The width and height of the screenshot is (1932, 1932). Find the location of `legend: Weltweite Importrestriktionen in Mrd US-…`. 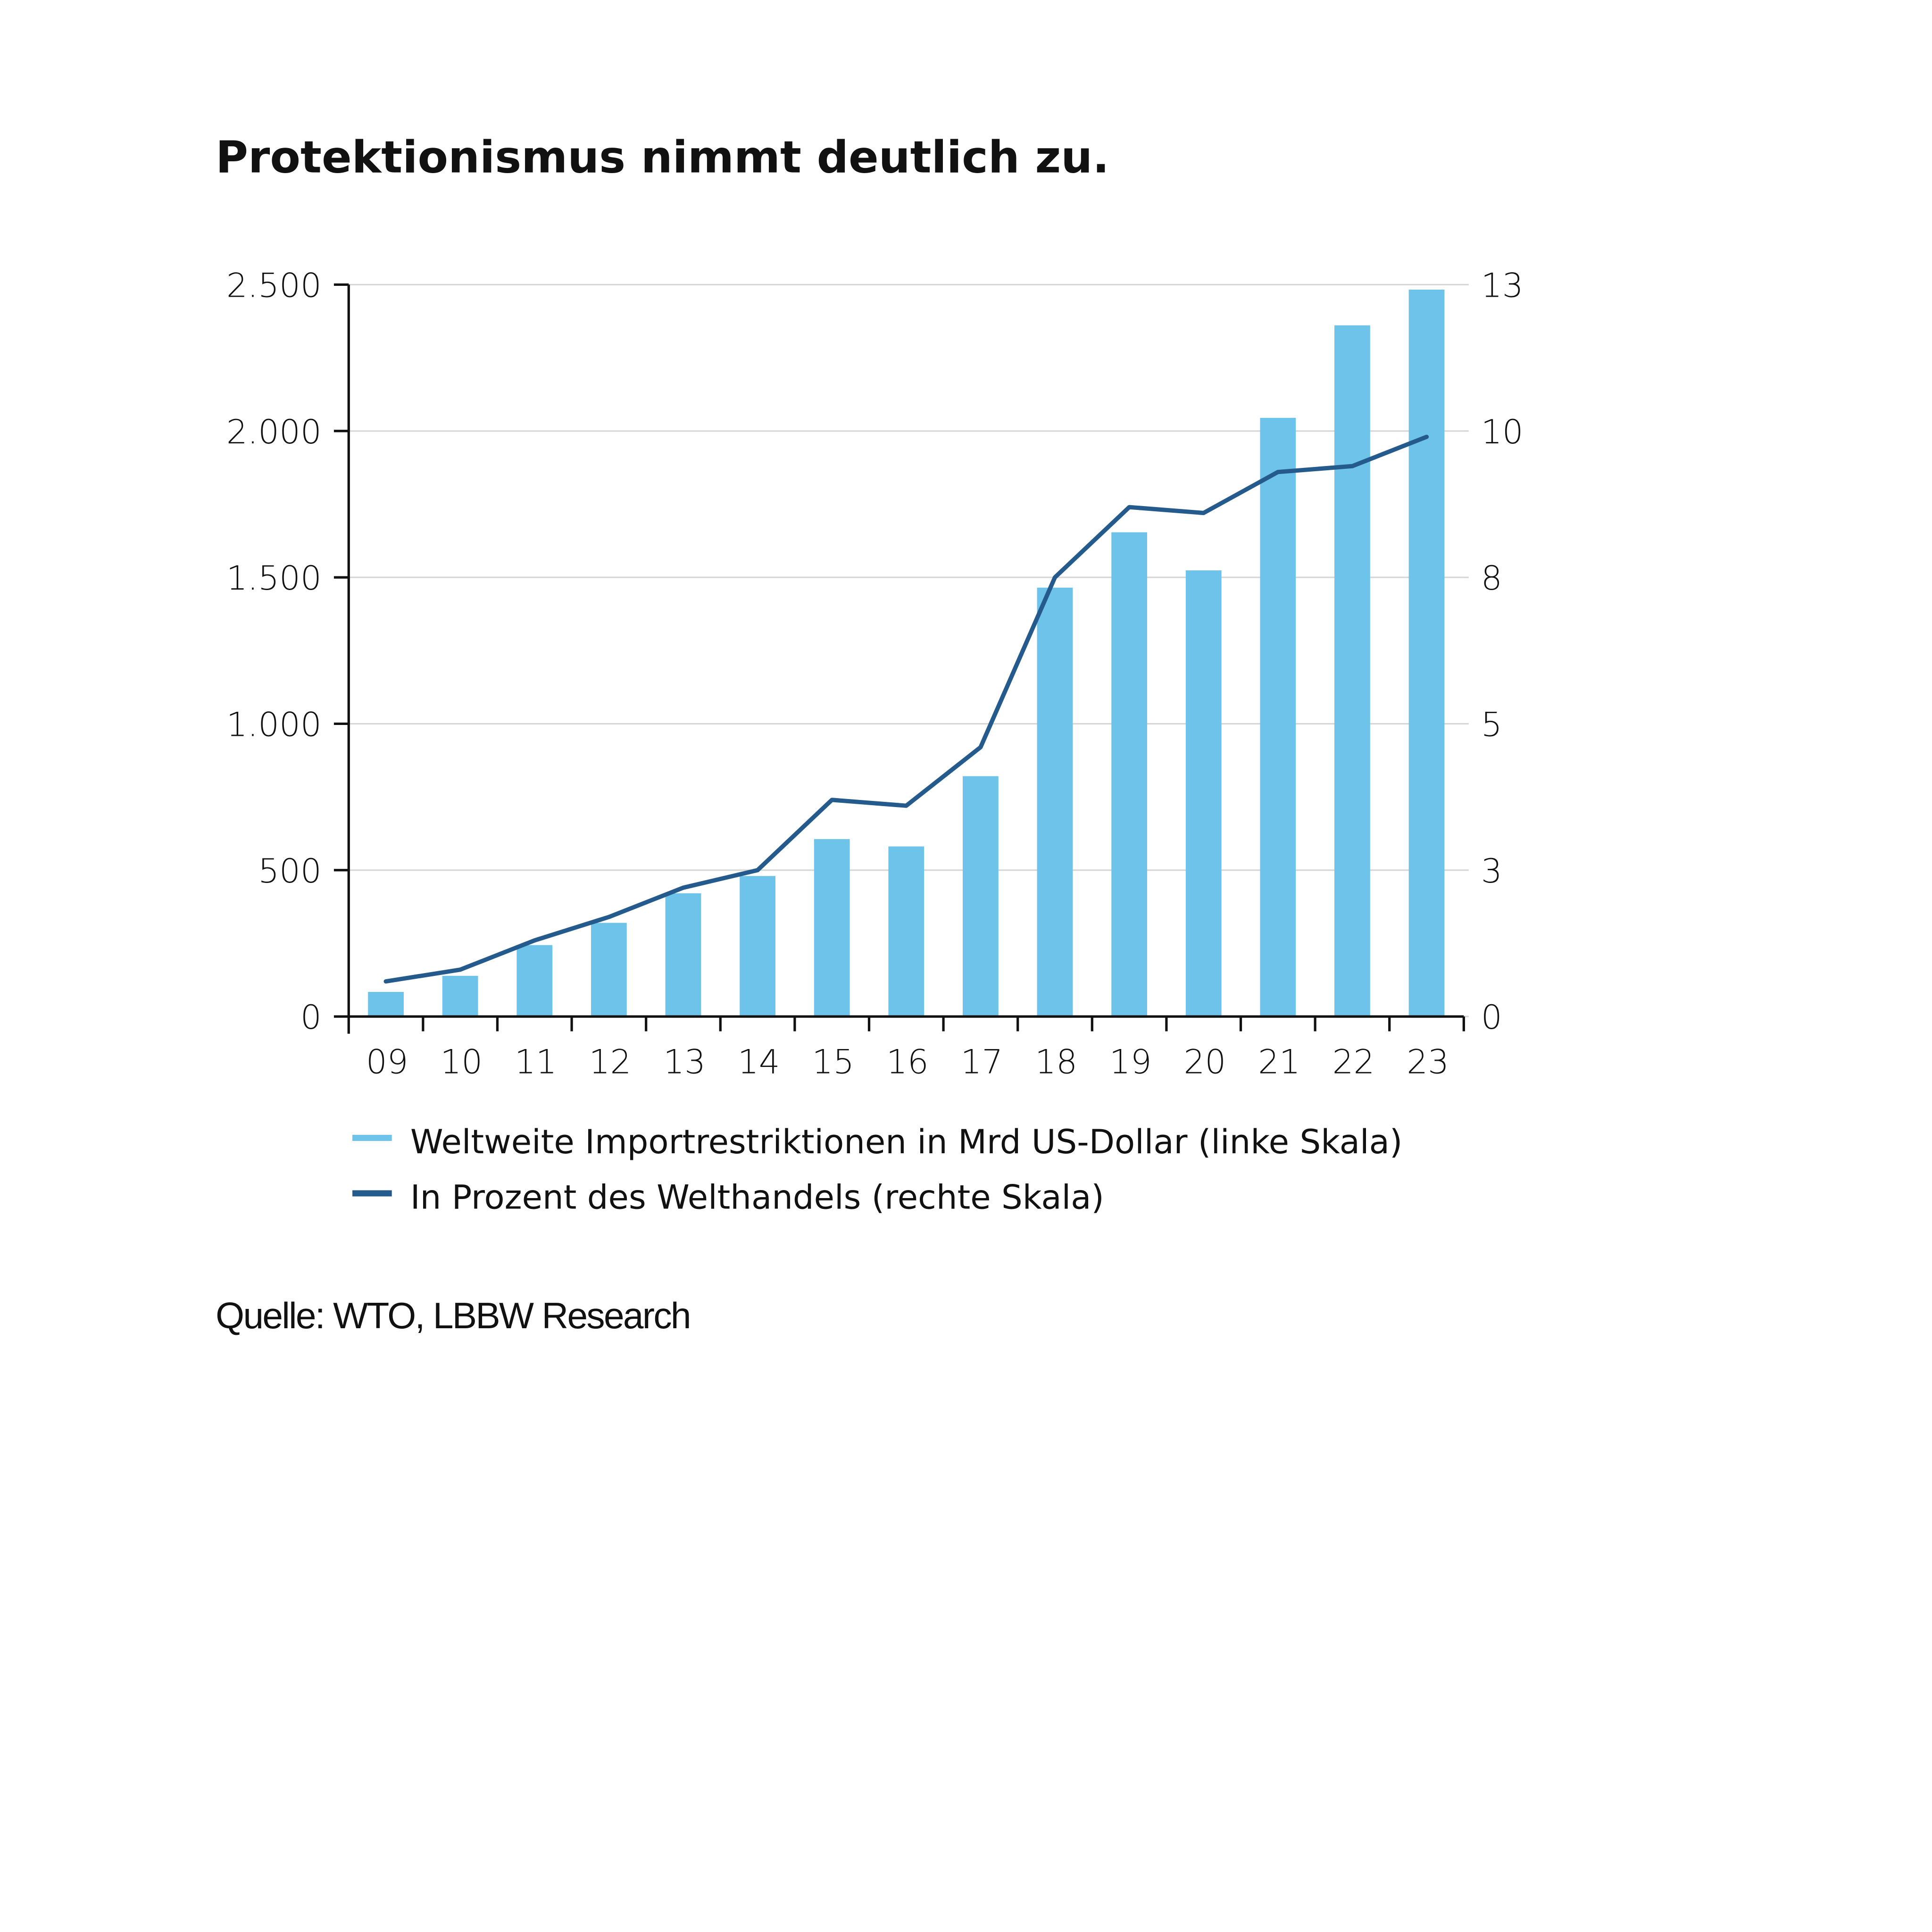

legend: Weltweite Importrestriktionen in Mrd US-… is located at coordinates (877, 1170).